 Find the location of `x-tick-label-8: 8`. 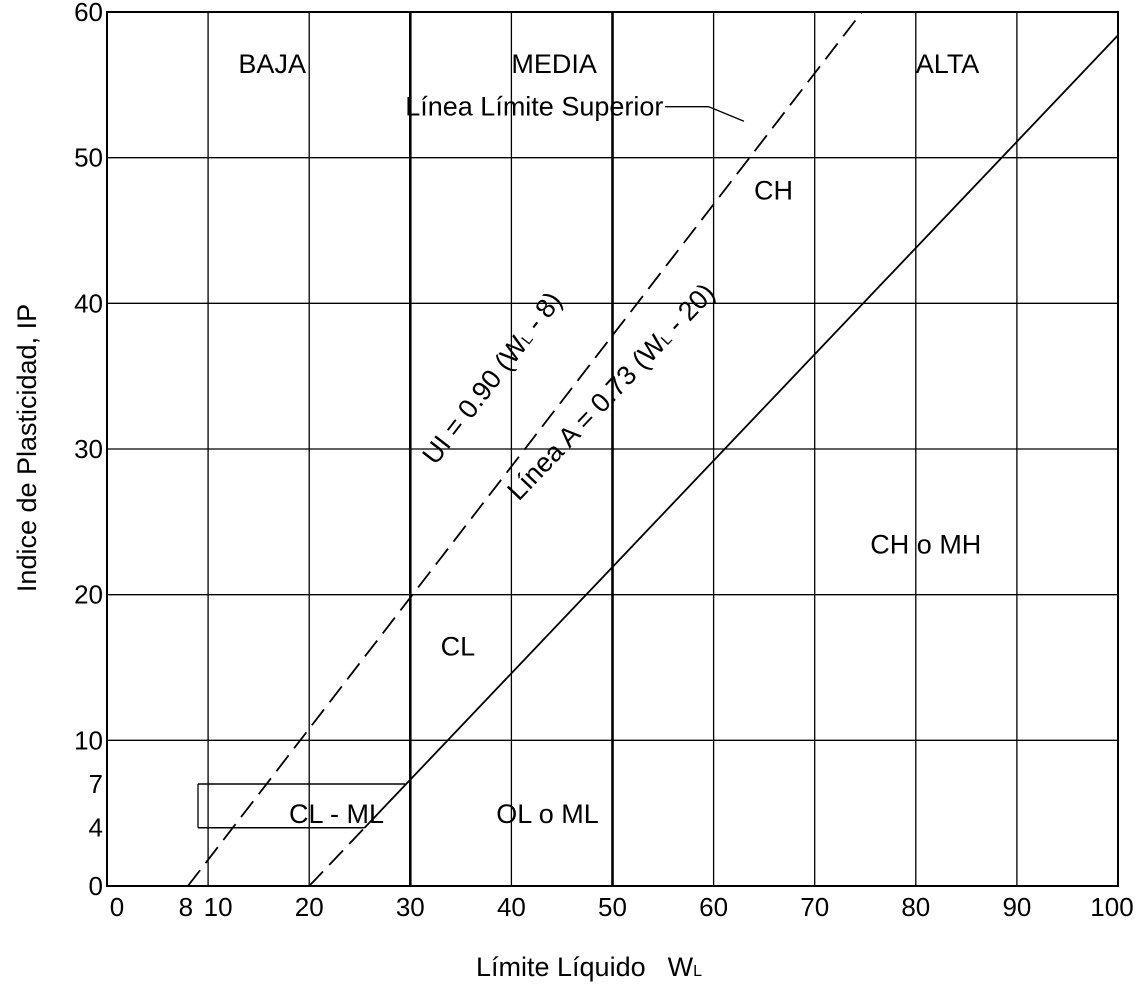

x-tick-label-8: 8 is located at coordinates (186, 907).